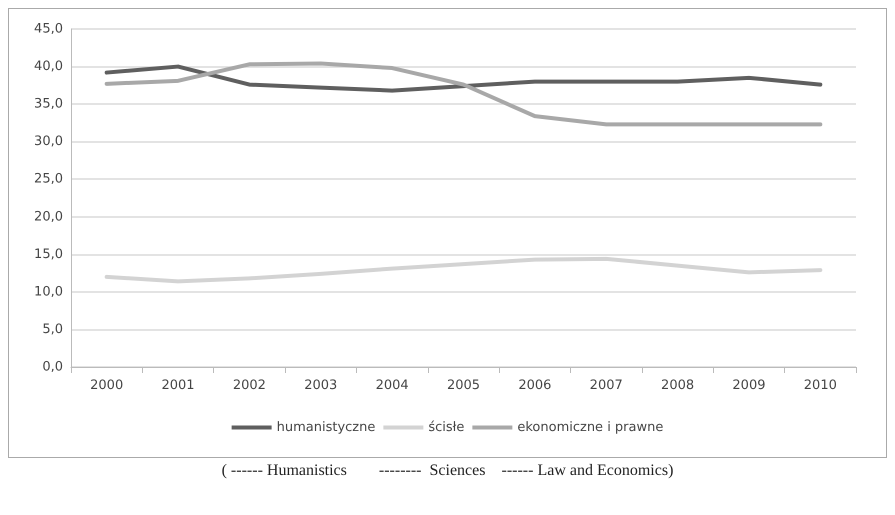  I want to click on y-tick-label: 0,0, so click(52, 367).